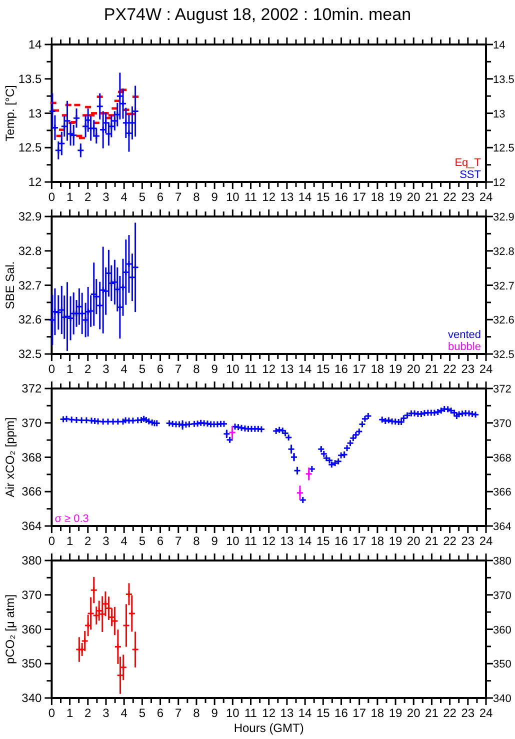  What do you see at coordinates (30, 354) in the screenshot?
I see `y-tick-label: 32.5` at bounding box center [30, 354].